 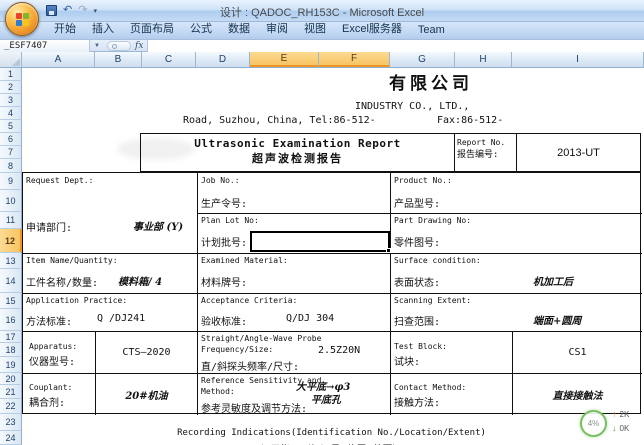 What do you see at coordinates (11, 74) in the screenshot?
I see `row-header-1: 1` at bounding box center [11, 74].